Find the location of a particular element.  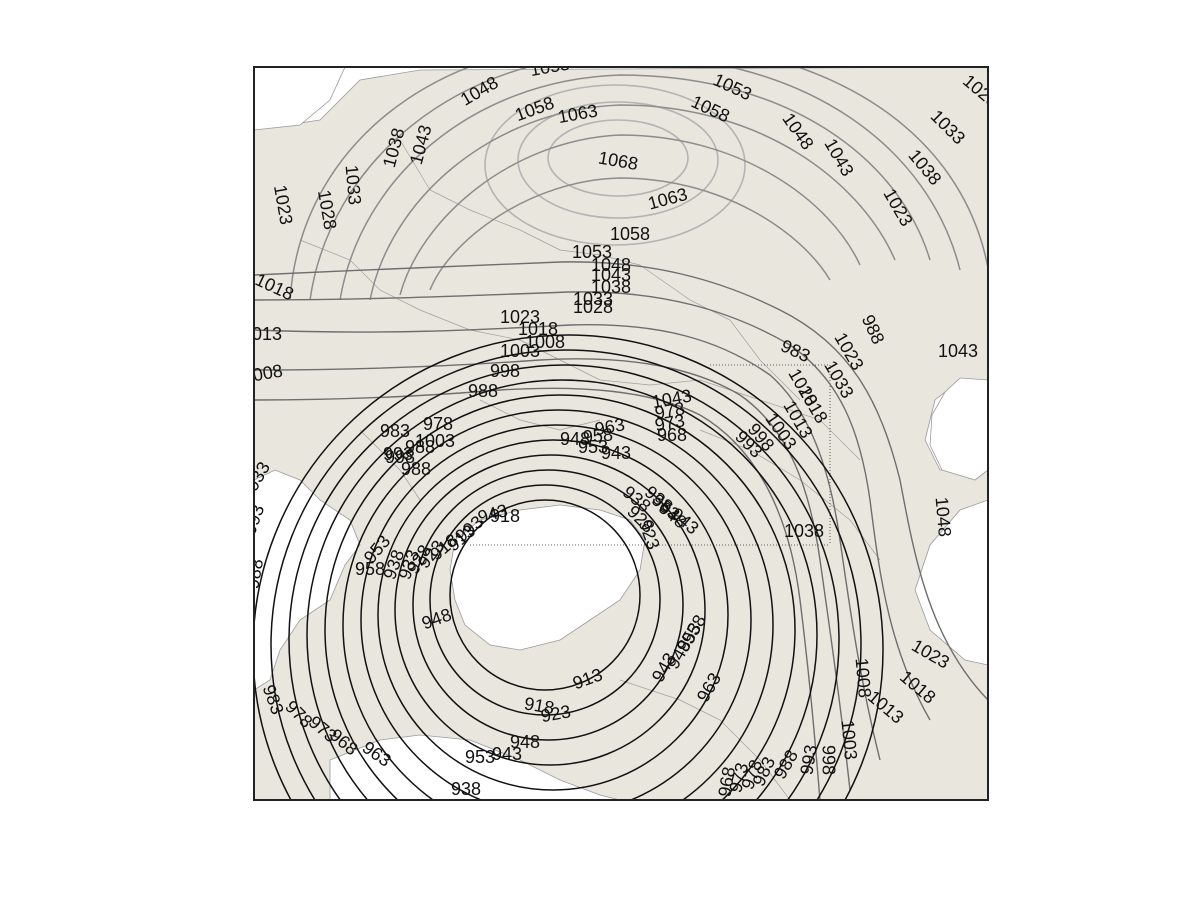

high-pressure-contours is located at coordinates (615, 165).